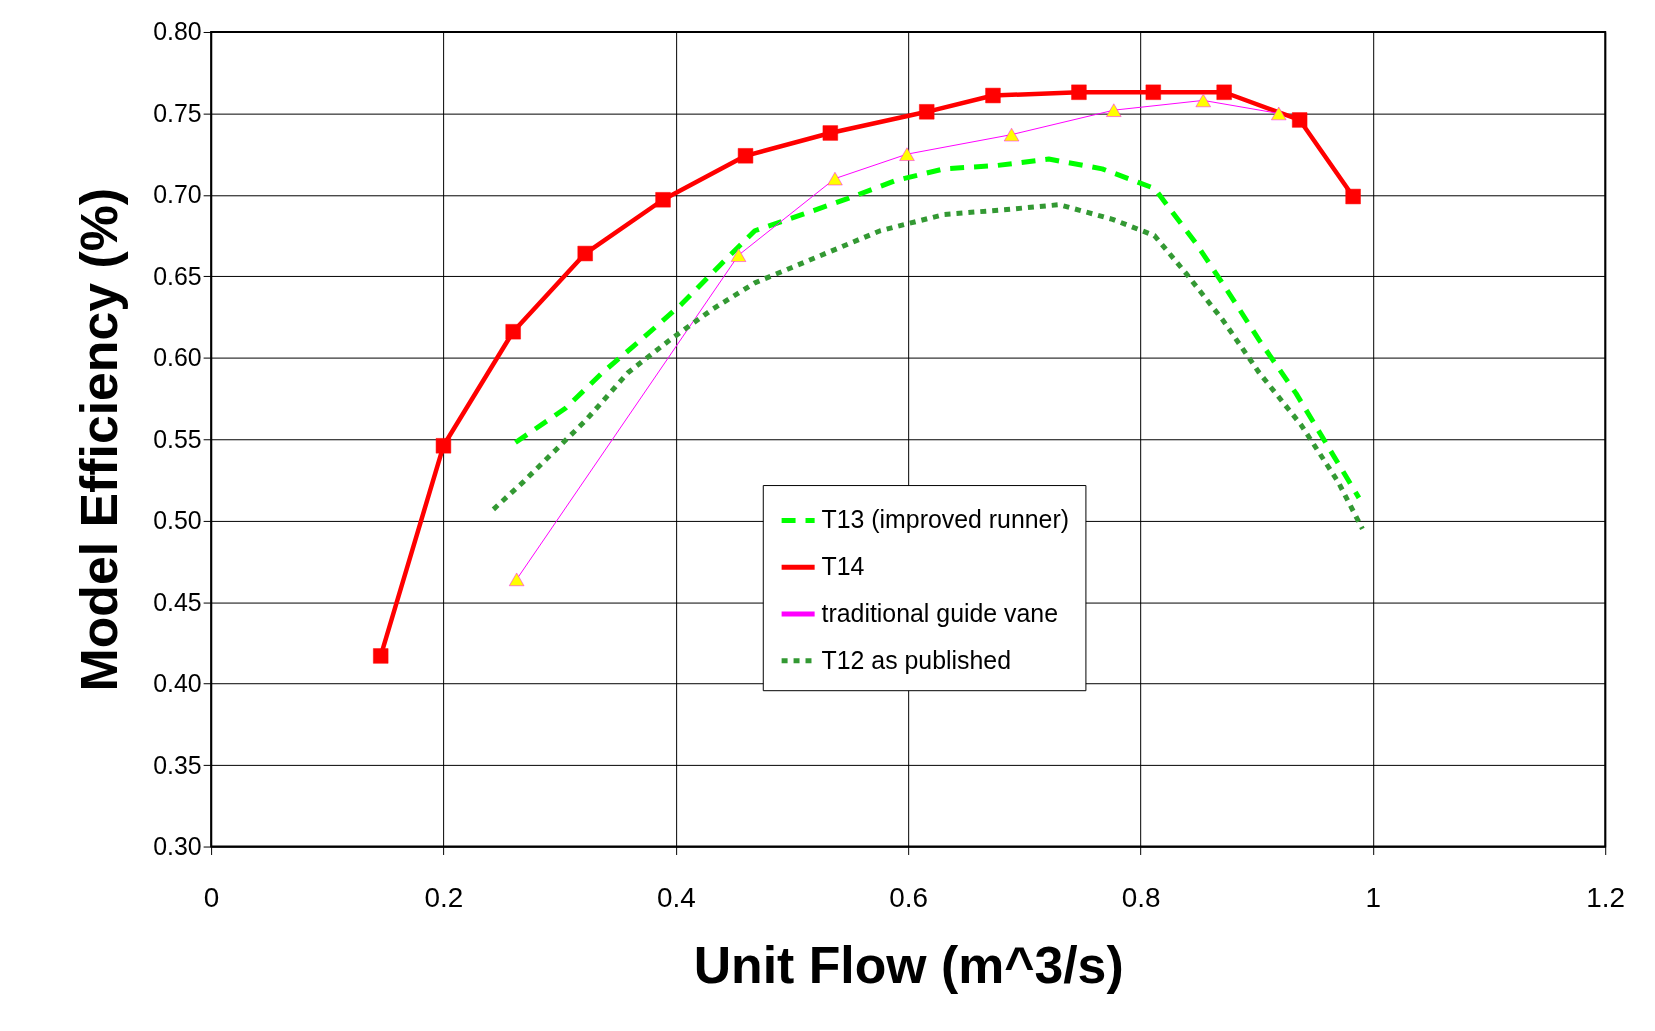  What do you see at coordinates (843, 566) in the screenshot?
I see `legend-label: T14` at bounding box center [843, 566].